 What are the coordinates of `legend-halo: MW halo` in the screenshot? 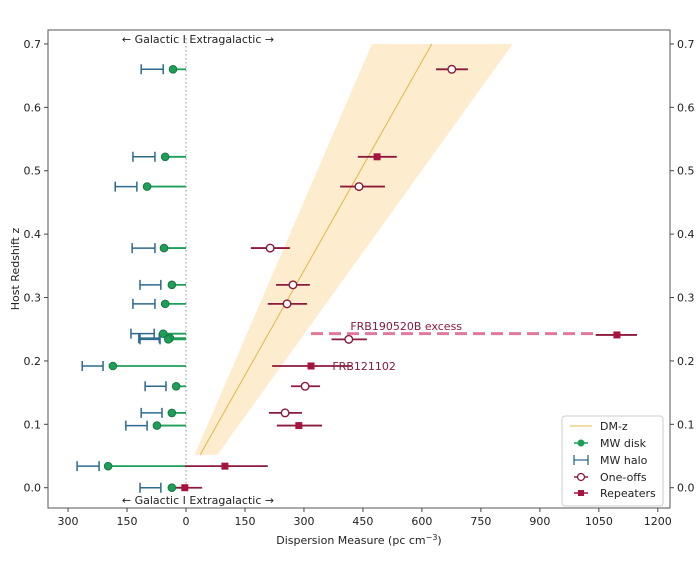 It's located at (624, 460).